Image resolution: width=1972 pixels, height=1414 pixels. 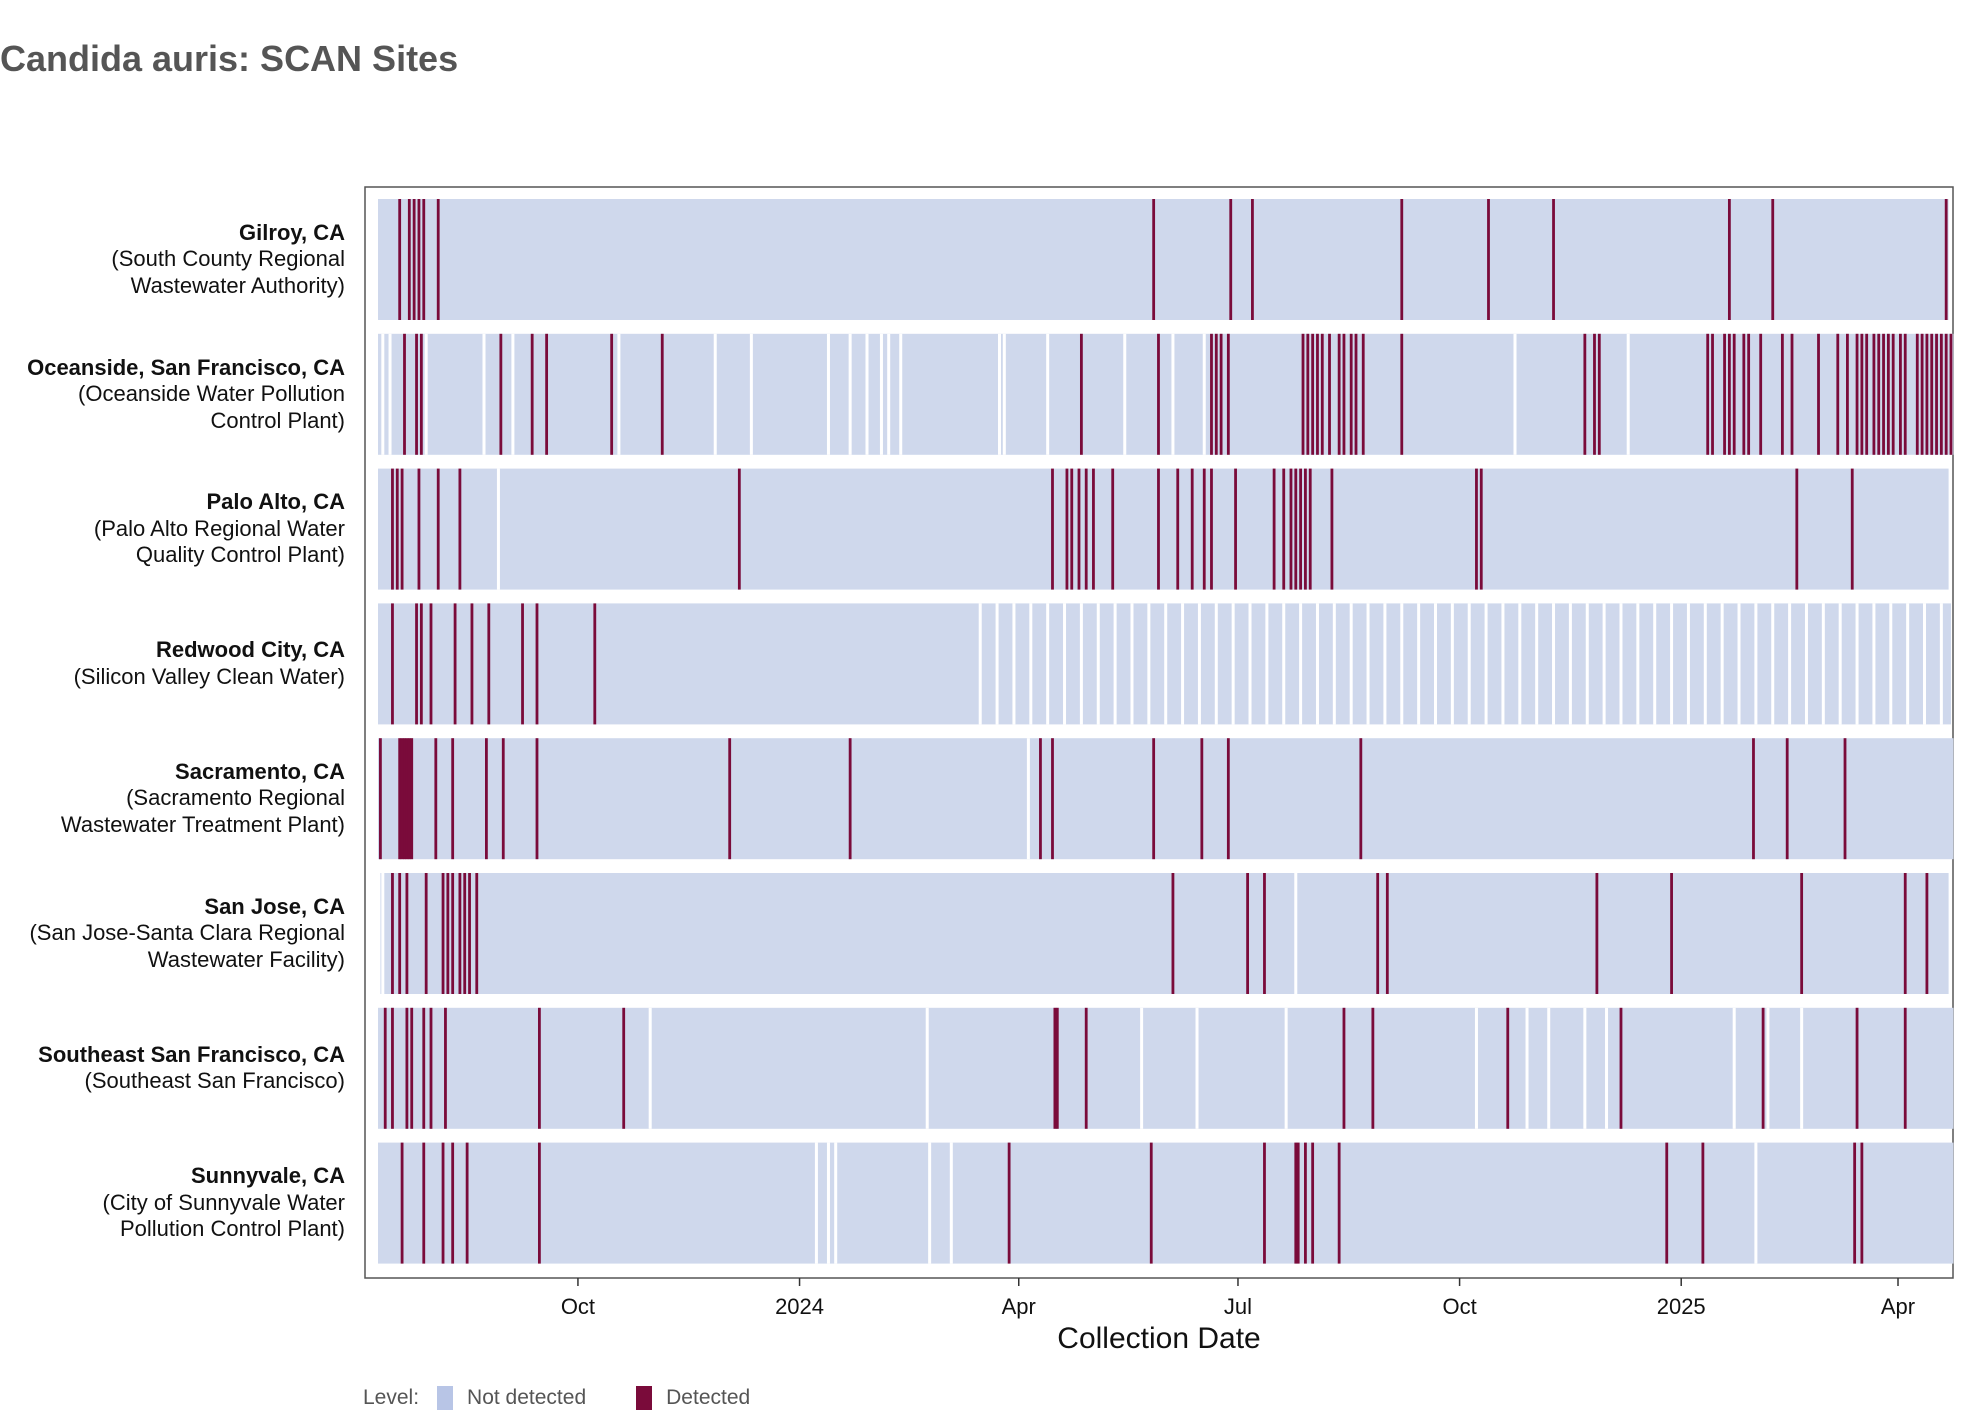 What do you see at coordinates (274, 906) in the screenshot?
I see `site-name: San Jose, CA` at bounding box center [274, 906].